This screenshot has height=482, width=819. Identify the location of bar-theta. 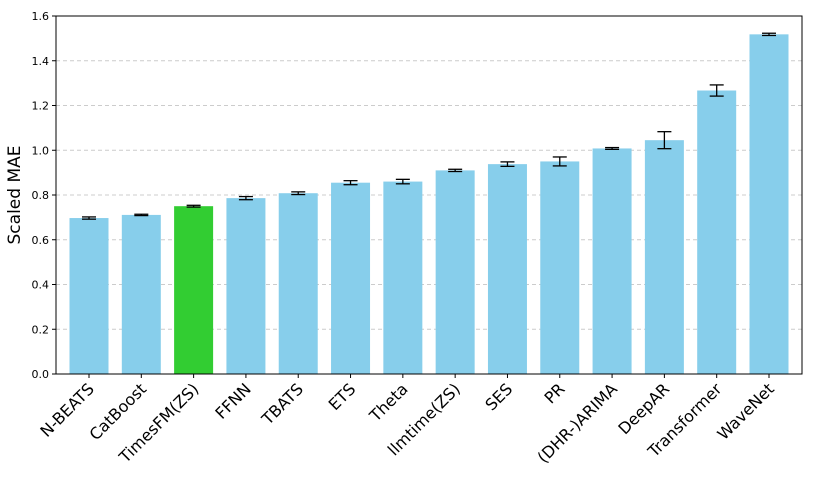
(403, 277).